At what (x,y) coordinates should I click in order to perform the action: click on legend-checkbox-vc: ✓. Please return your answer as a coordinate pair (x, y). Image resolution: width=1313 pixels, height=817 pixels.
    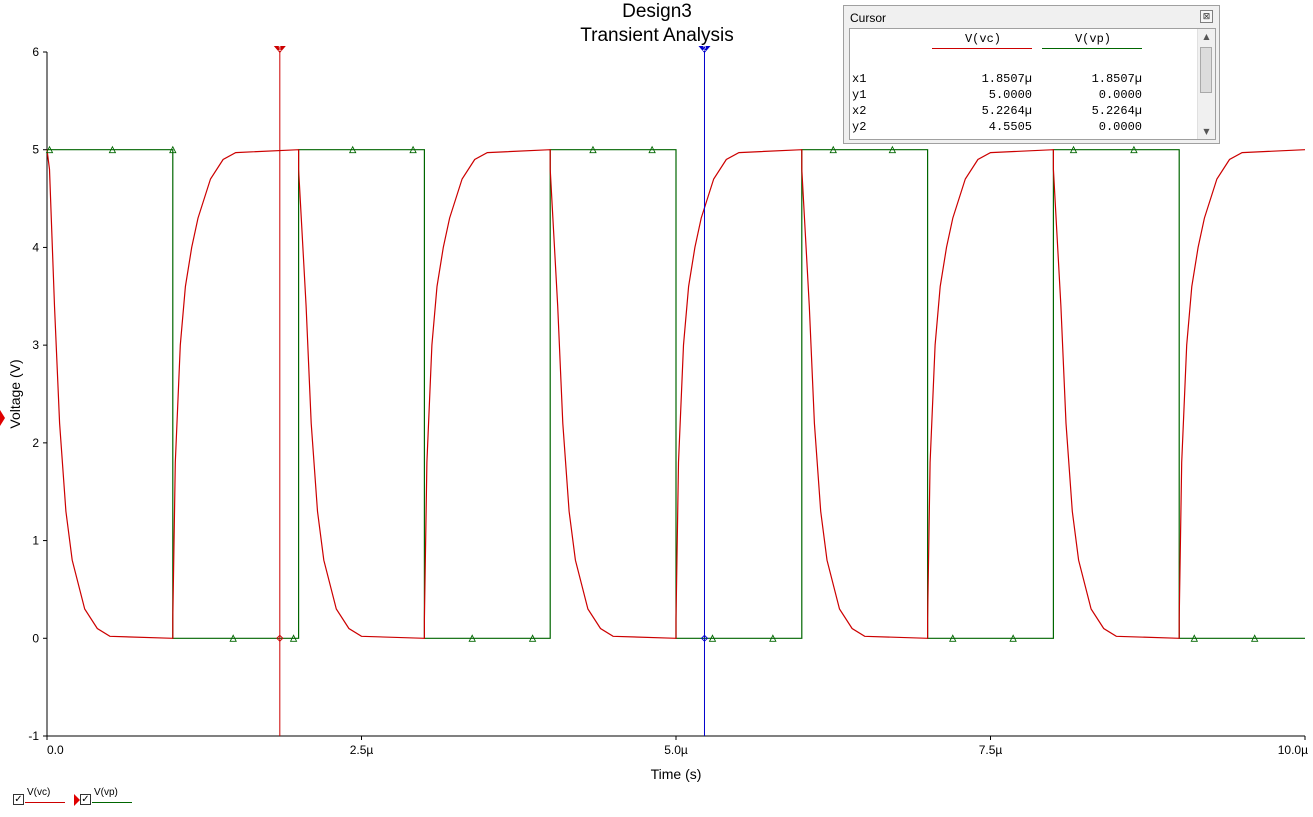
    Looking at the image, I should click on (18, 799).